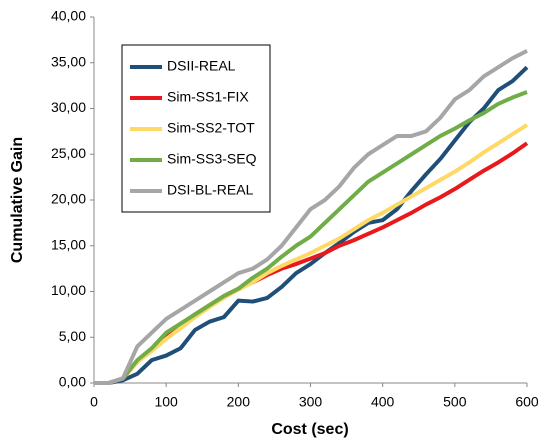 The width and height of the screenshot is (548, 445). What do you see at coordinates (201, 66) in the screenshot?
I see `legend-label: DSII-REAL` at bounding box center [201, 66].